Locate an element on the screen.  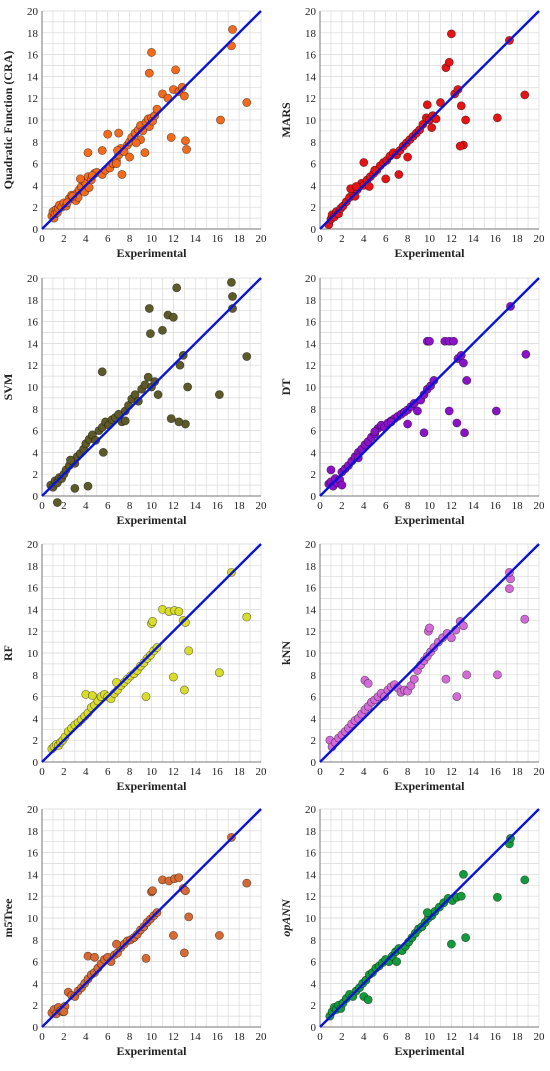
y-tick-label: 18 is located at coordinates (311, 301).